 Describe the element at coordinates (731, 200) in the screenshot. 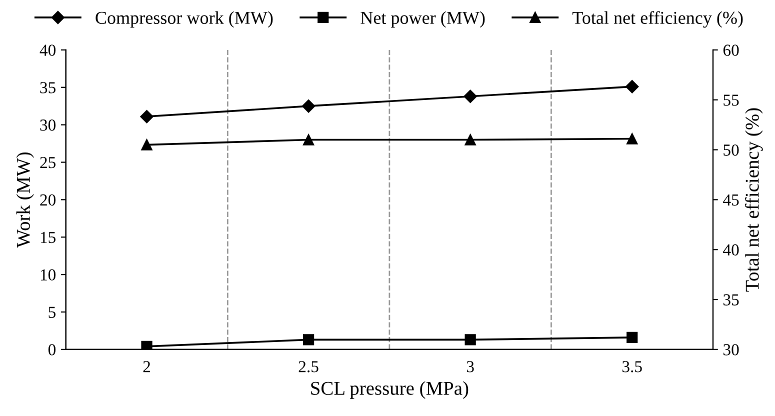

I see `y2-tick-label: 45` at that location.